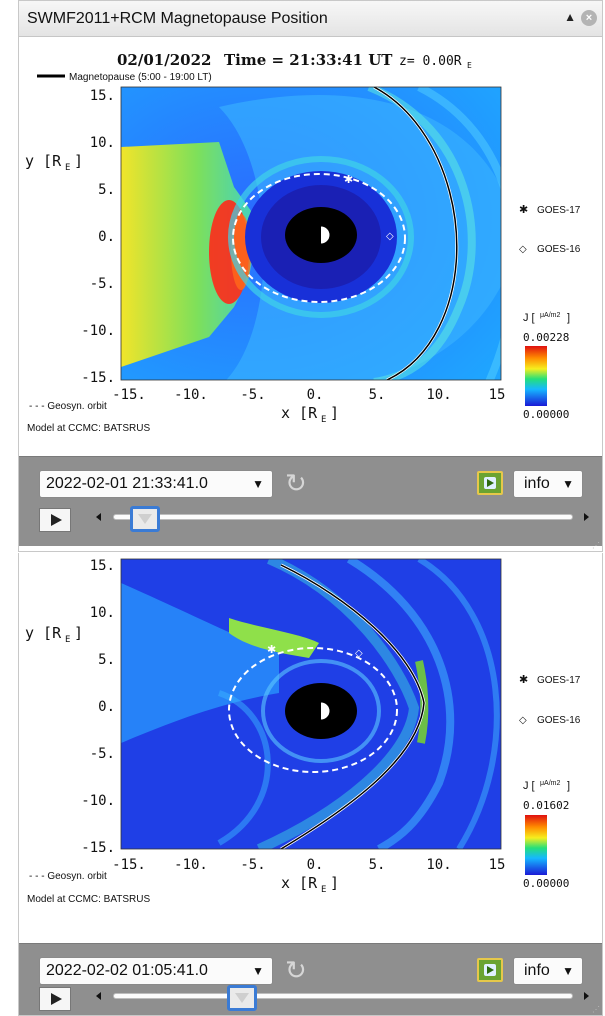  Describe the element at coordinates (430, 61) in the screenshot. I see `plot-title-z: z= 0.00R` at that location.